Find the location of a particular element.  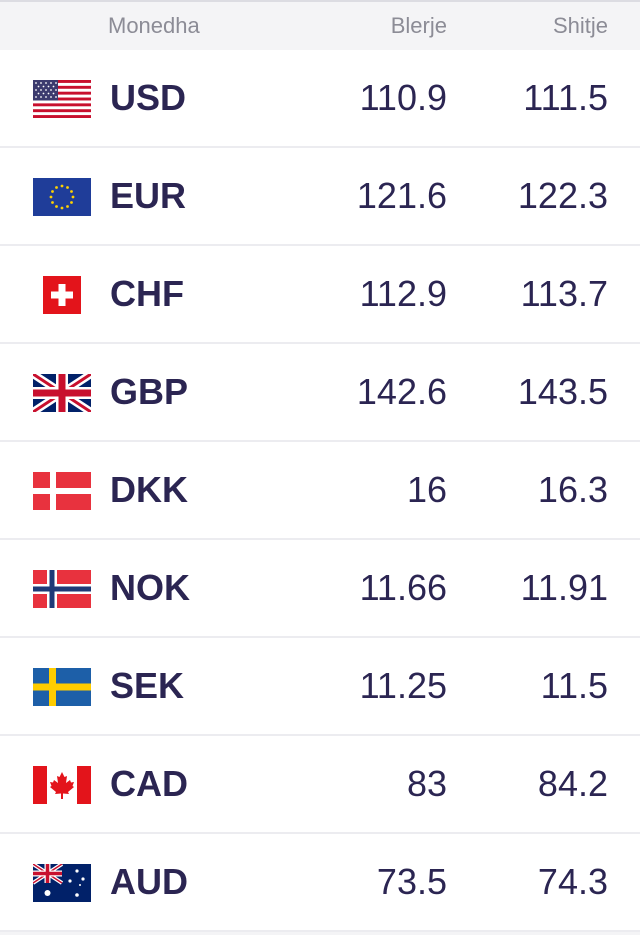

buy-rate: 121.6 is located at coordinates (401, 195).